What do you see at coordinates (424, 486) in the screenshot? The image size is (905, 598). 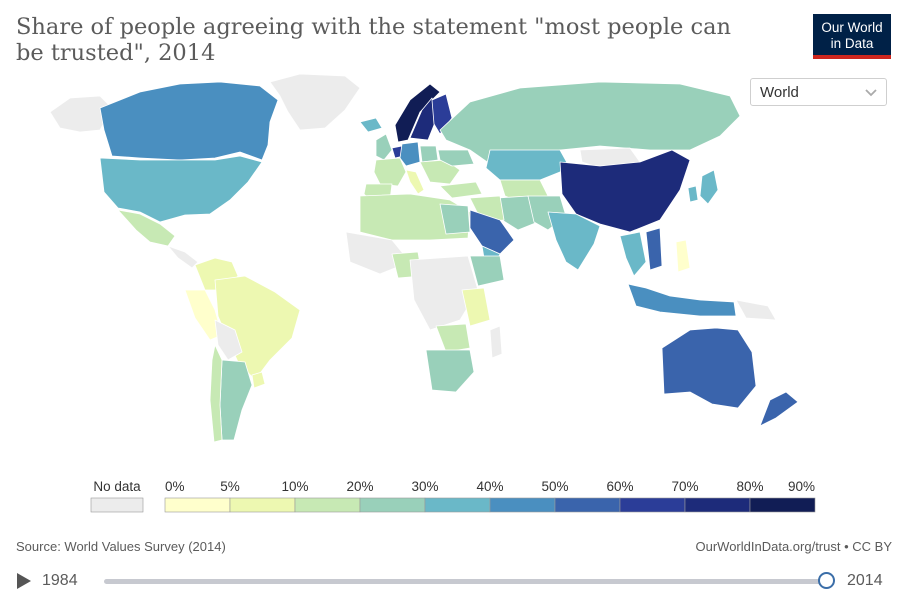 I see `legend-tick-label: 30%` at bounding box center [424, 486].